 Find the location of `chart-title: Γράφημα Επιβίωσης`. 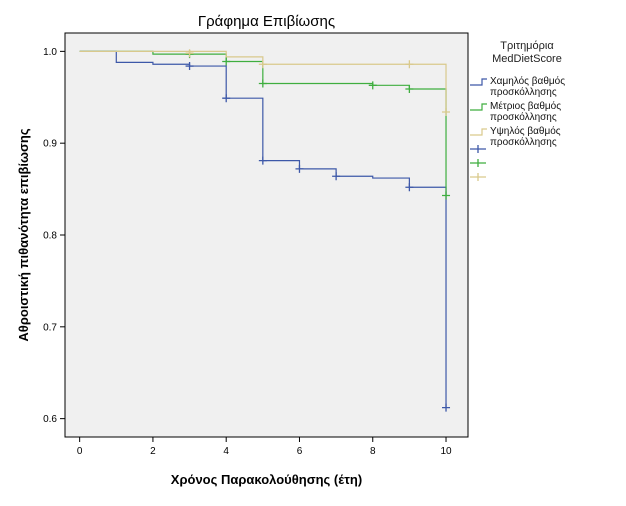

chart-title: Γράφημα Επιβίωσης is located at coordinates (266, 21).